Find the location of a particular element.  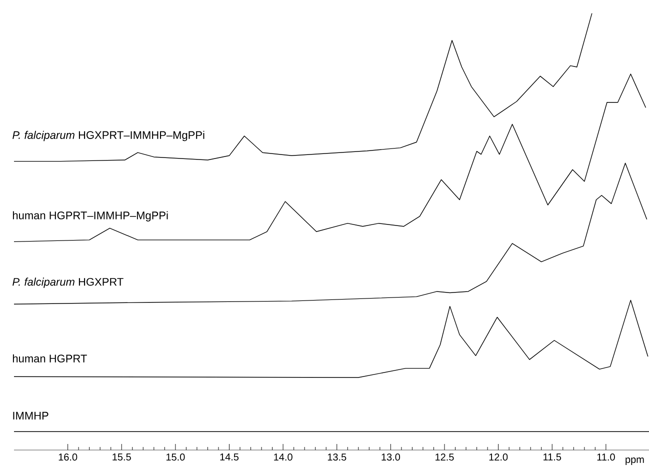

x-tick-label: 12.0 is located at coordinates (498, 457).